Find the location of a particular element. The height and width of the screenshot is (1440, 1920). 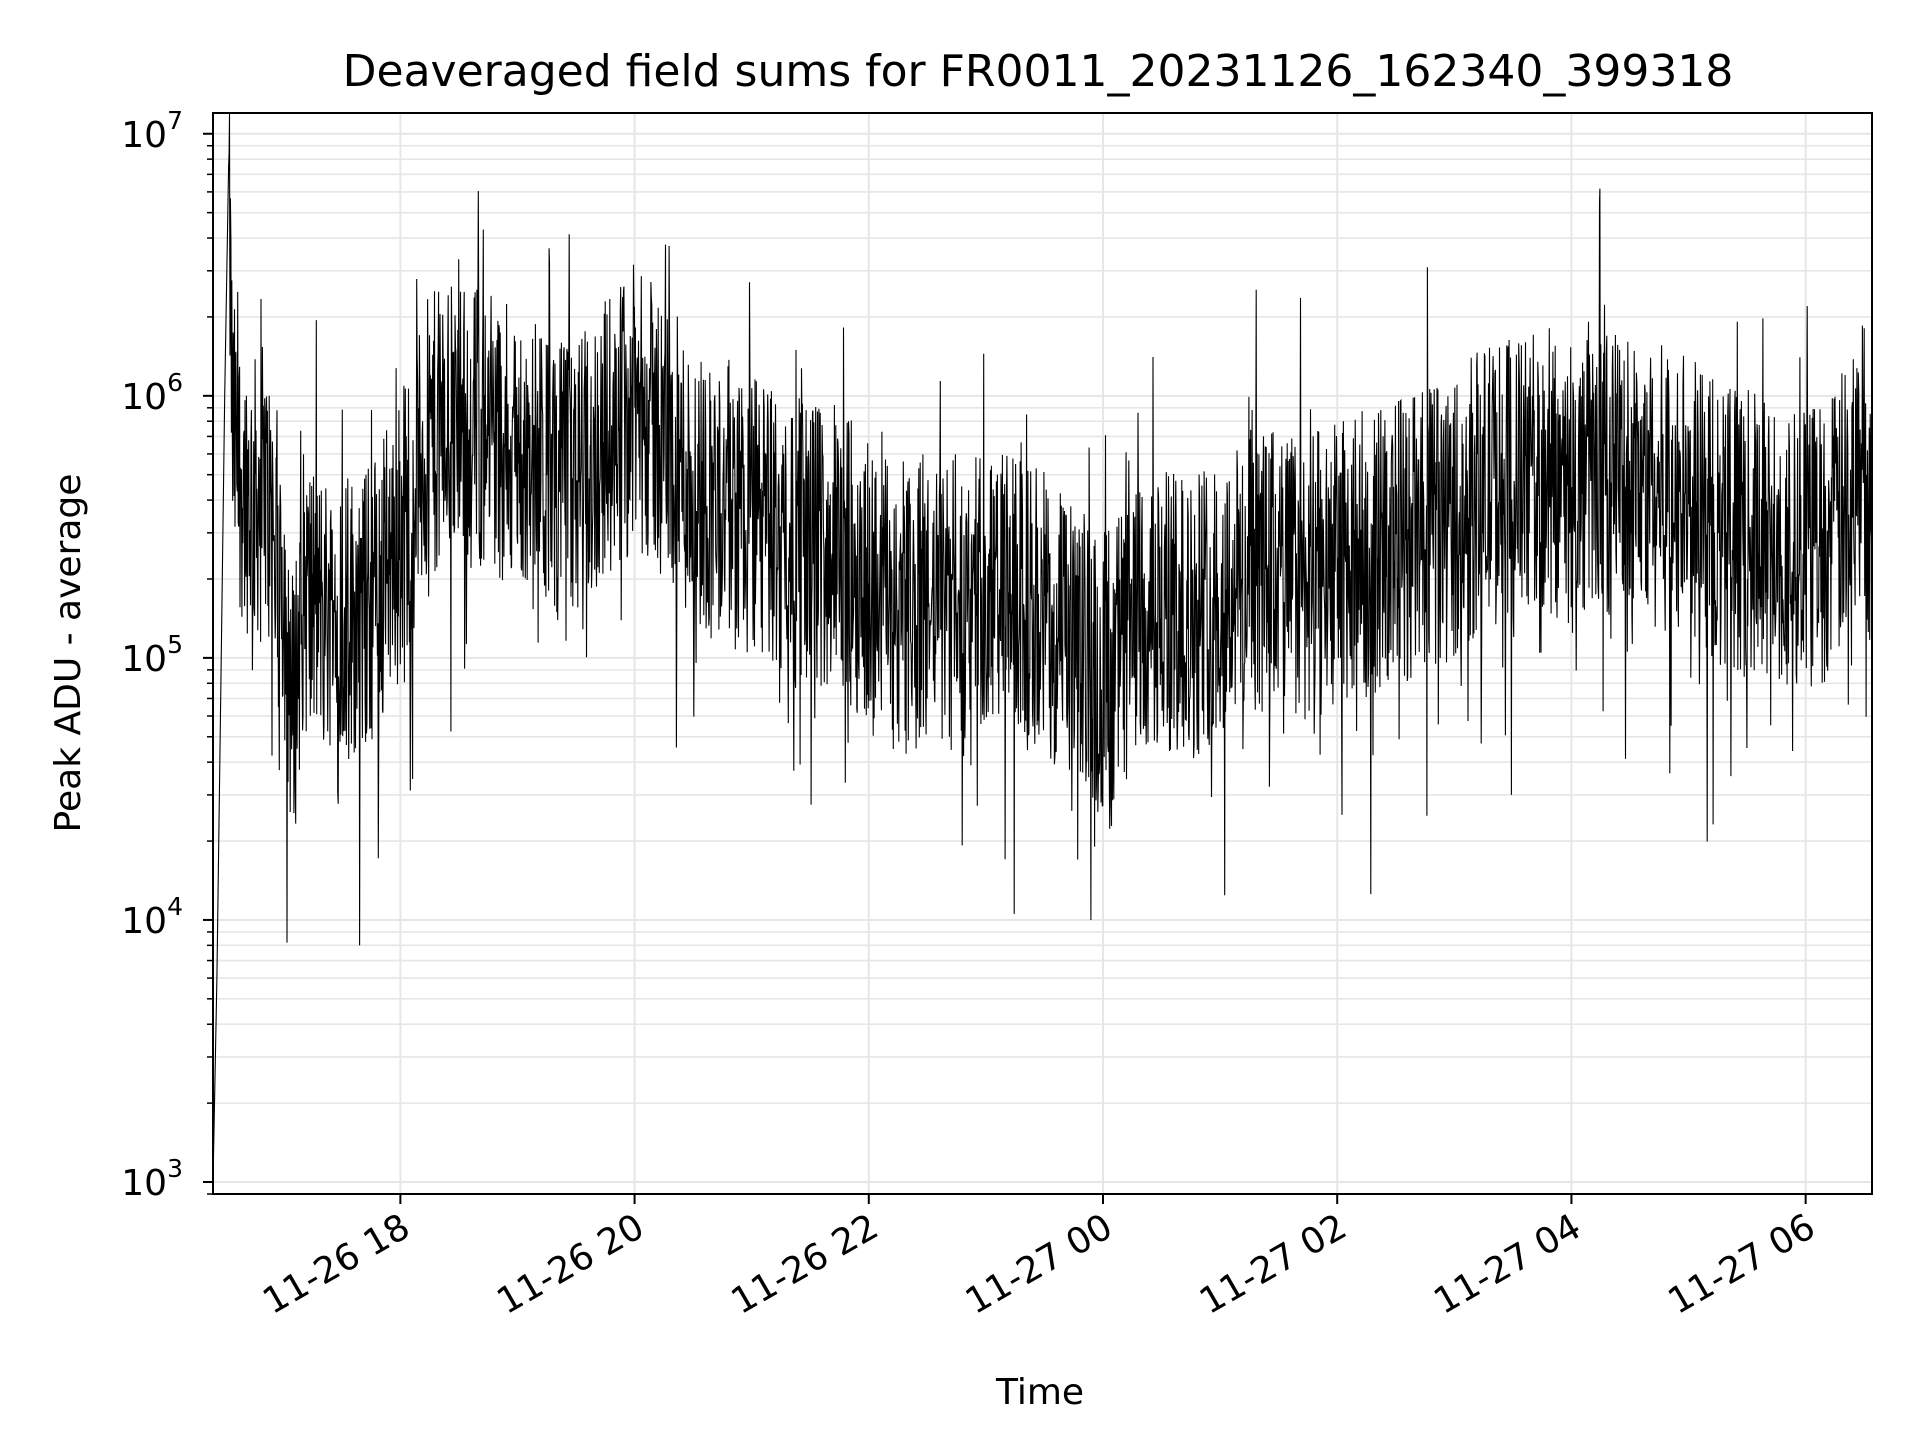

y-tick-label: 10³ is located at coordinates (152, 1179).